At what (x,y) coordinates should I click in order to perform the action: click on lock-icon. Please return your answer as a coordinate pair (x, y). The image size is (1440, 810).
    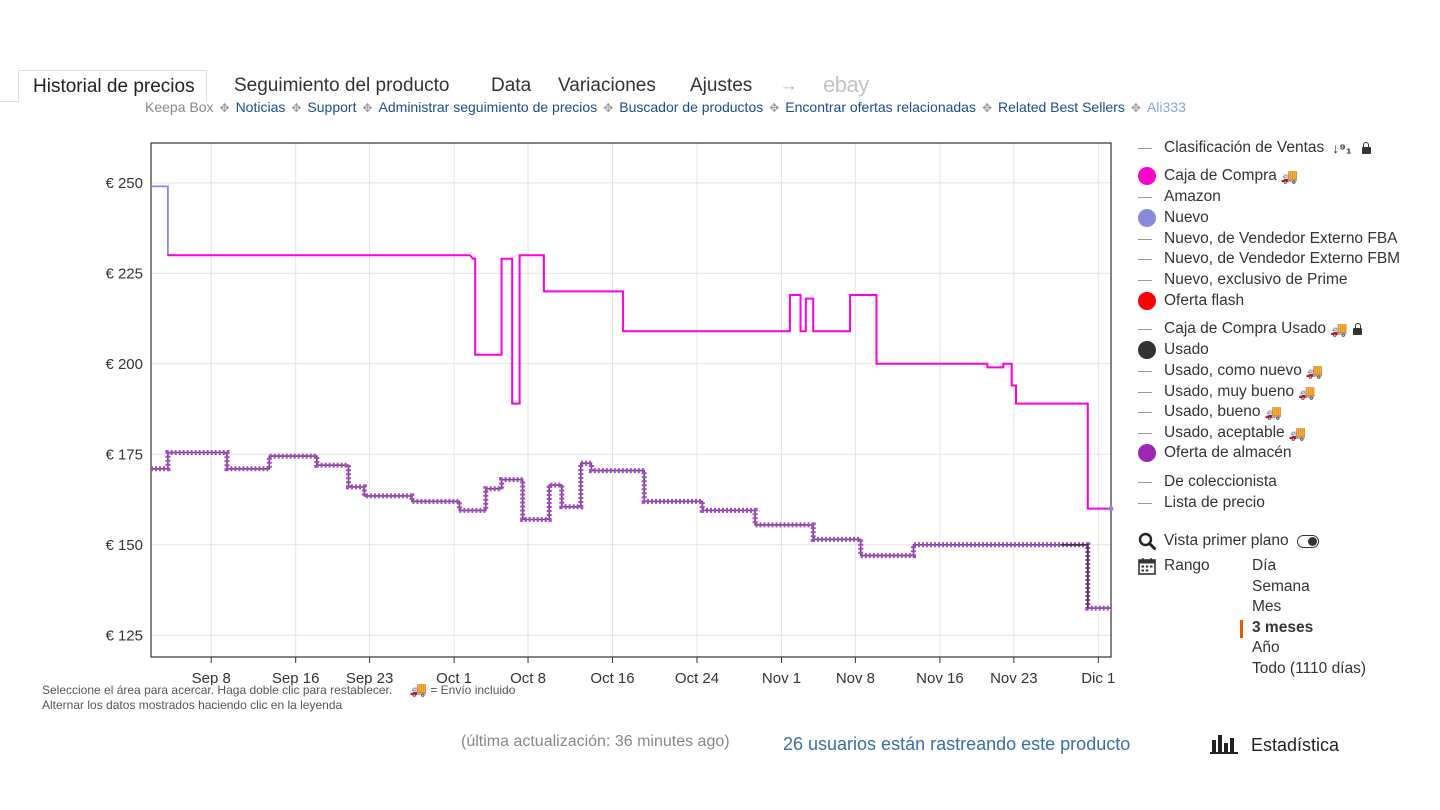
    Looking at the image, I should click on (1366, 147).